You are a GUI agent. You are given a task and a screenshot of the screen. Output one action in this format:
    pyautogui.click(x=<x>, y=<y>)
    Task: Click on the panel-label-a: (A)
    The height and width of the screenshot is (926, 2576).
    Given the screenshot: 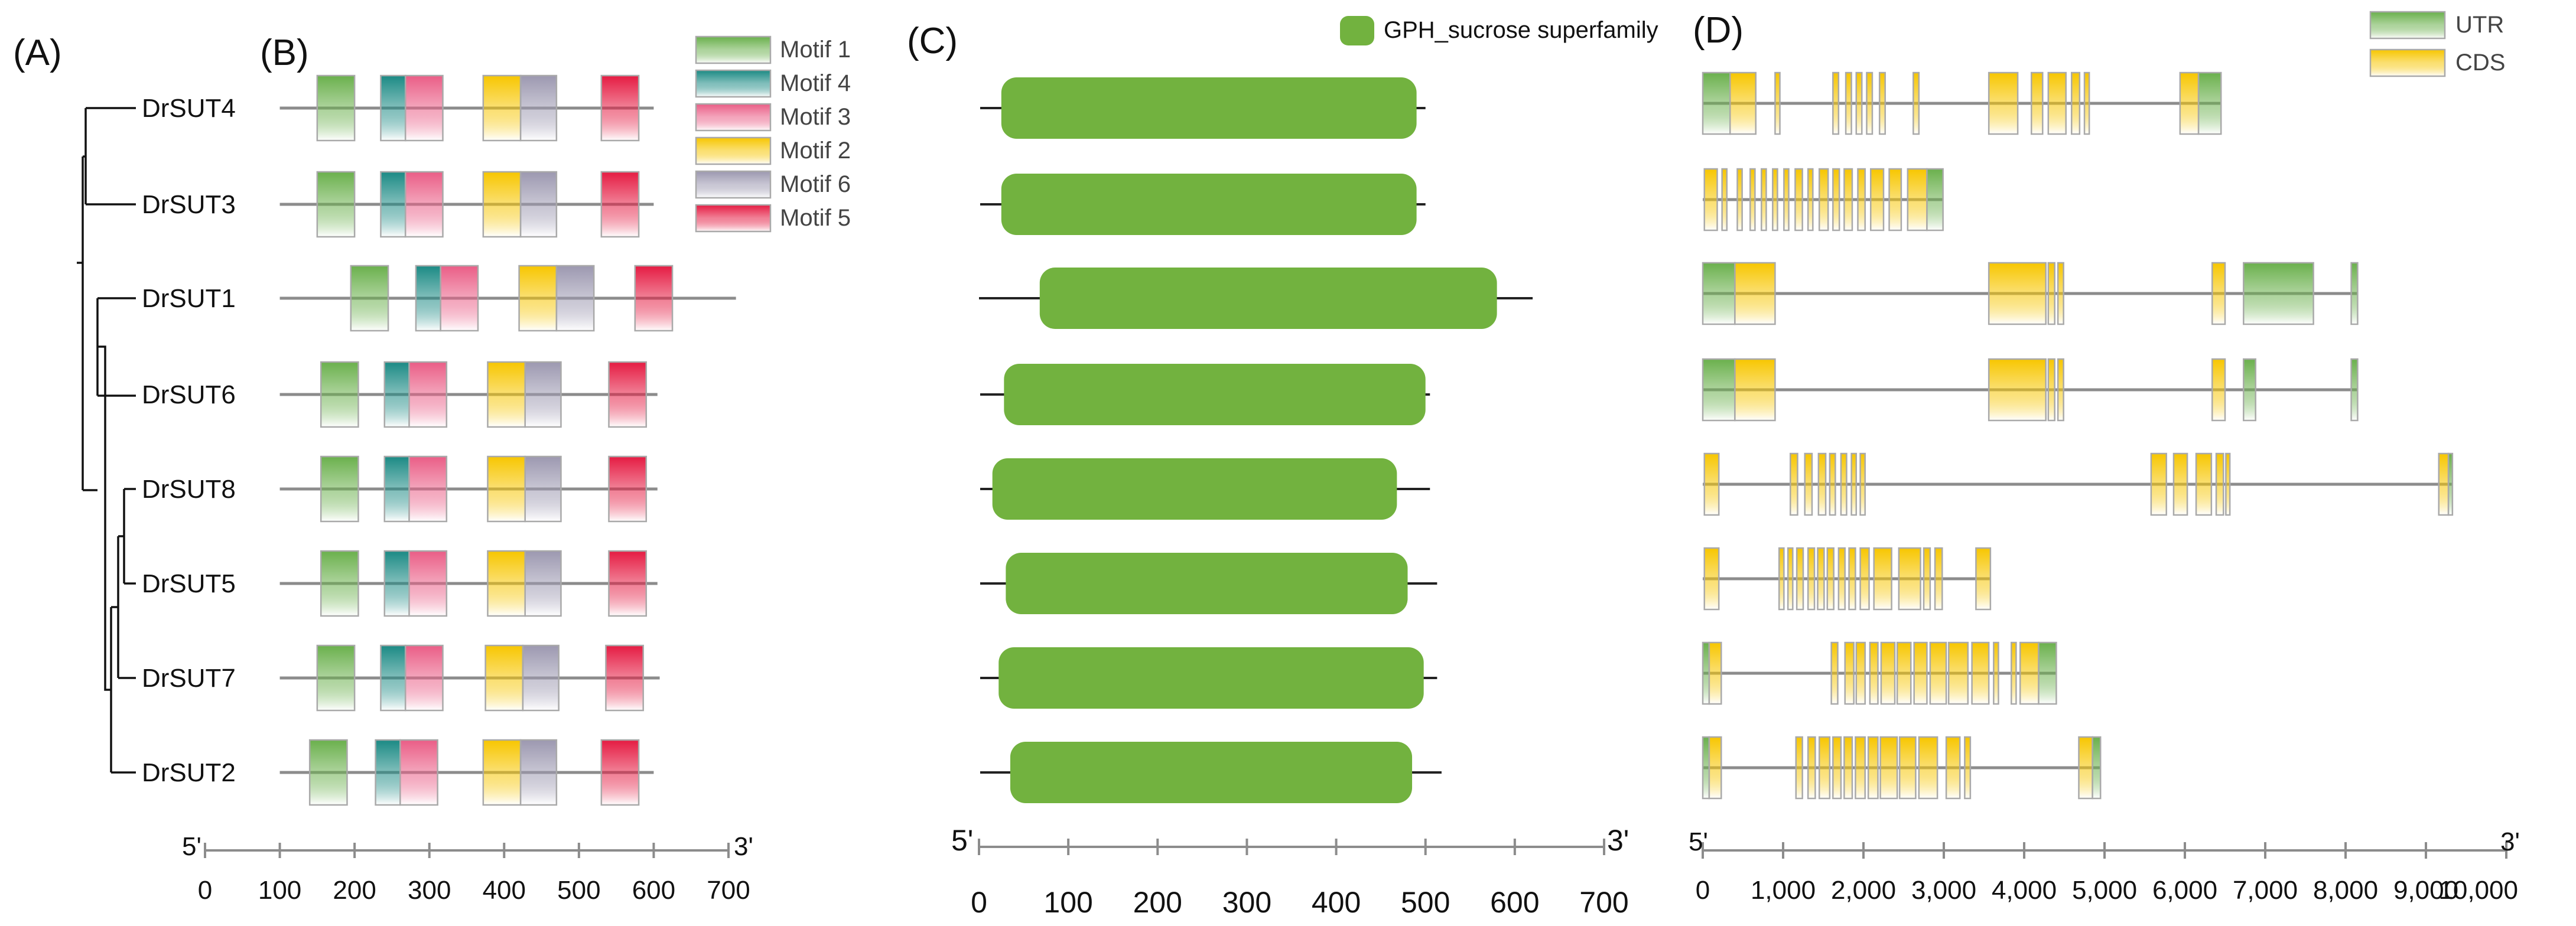 What is the action you would take?
    pyautogui.click(x=38, y=52)
    